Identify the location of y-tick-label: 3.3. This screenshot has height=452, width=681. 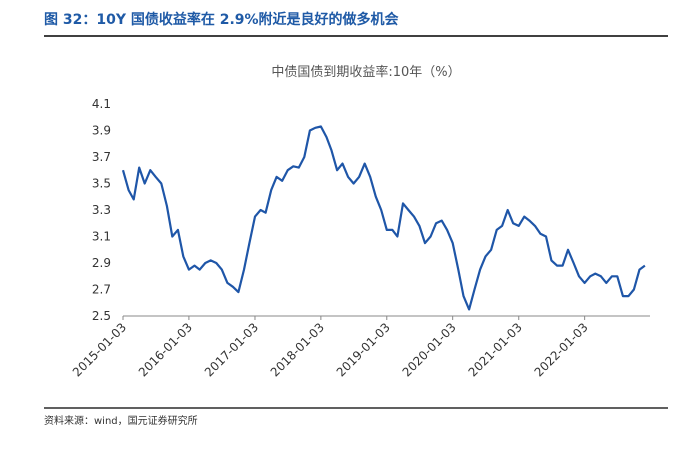
(101, 210).